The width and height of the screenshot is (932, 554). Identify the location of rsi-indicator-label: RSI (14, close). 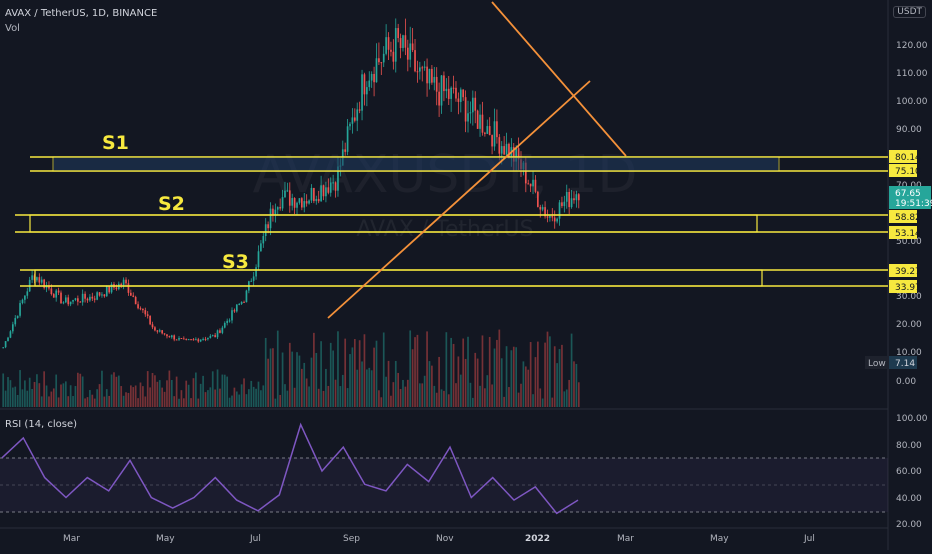
(41, 424).